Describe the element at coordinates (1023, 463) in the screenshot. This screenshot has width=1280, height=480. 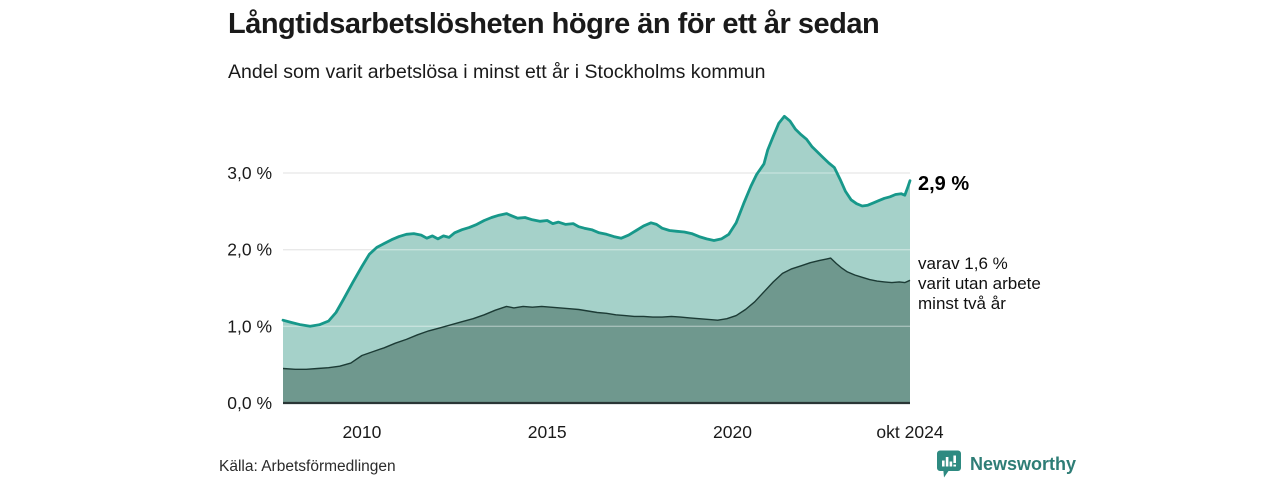
I see `newsworthy-wordmark: Newsworthy` at that location.